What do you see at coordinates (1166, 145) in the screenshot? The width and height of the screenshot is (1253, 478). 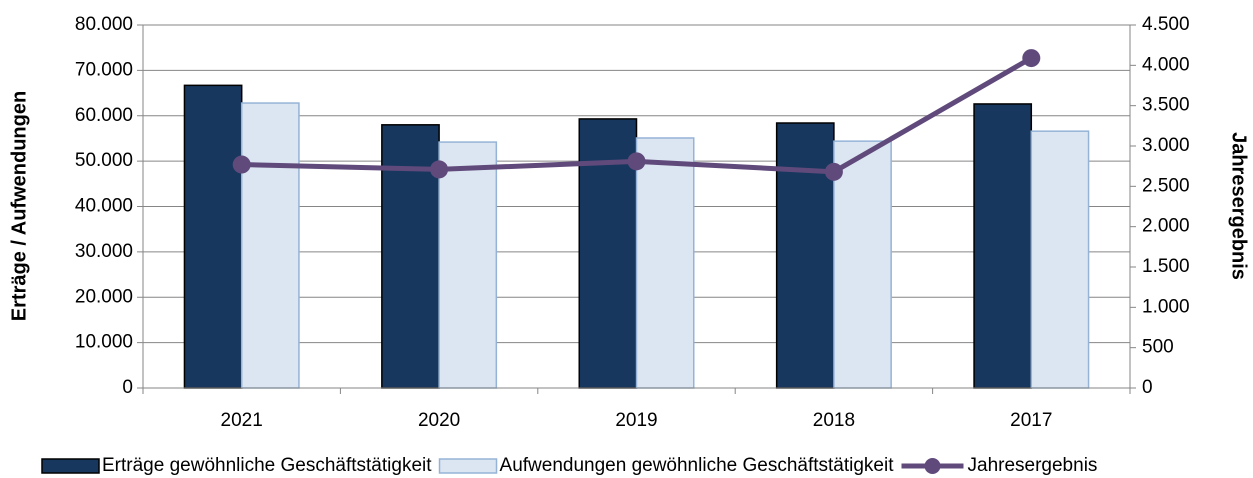 I see `y2-tick-label: 3.000` at bounding box center [1166, 145].